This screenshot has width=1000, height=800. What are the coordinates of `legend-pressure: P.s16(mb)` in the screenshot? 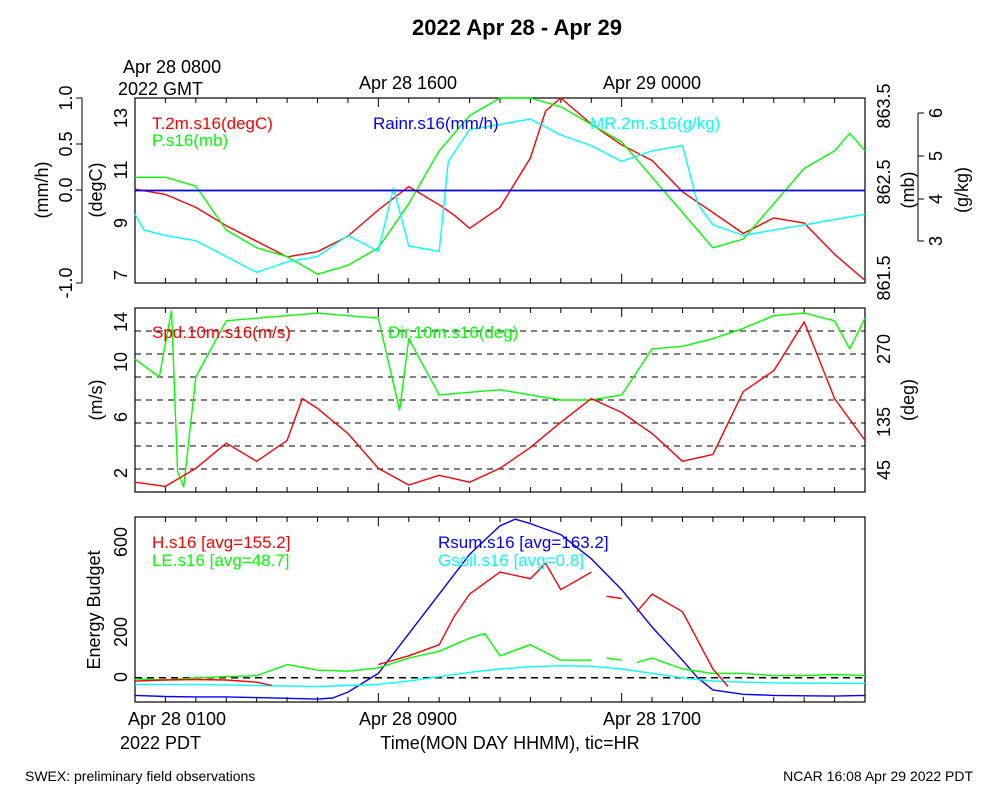 It's located at (190, 140).